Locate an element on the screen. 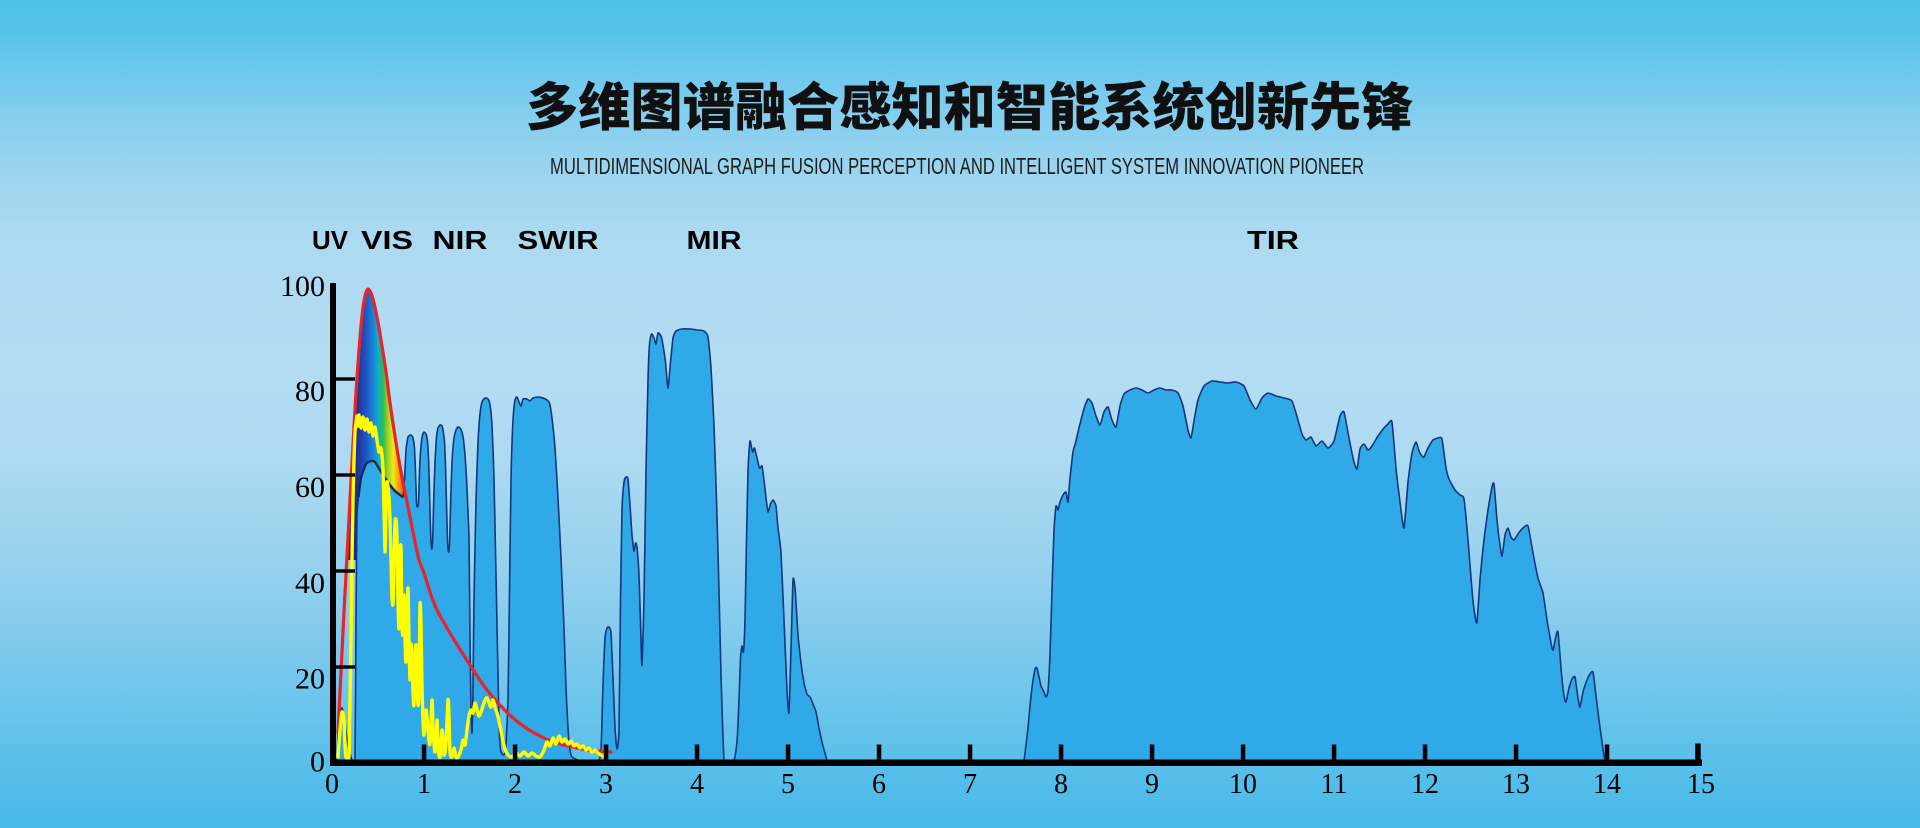 The height and width of the screenshot is (828, 1920). svg-text: 40 is located at coordinates (310, 583).